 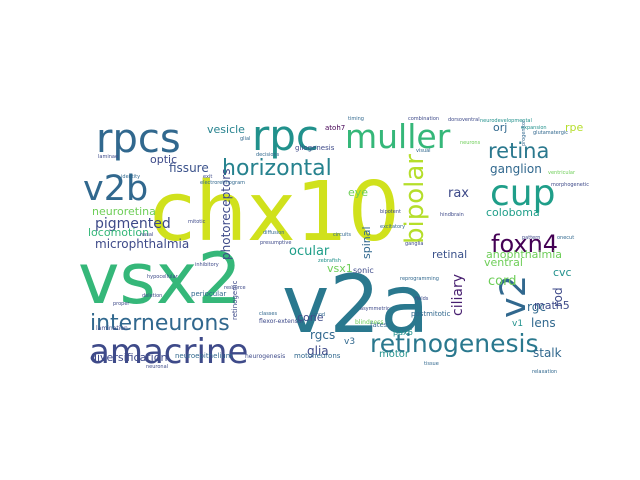 What do you see at coordinates (189, 168) in the screenshot?
I see `word-fissure: fissure` at bounding box center [189, 168].